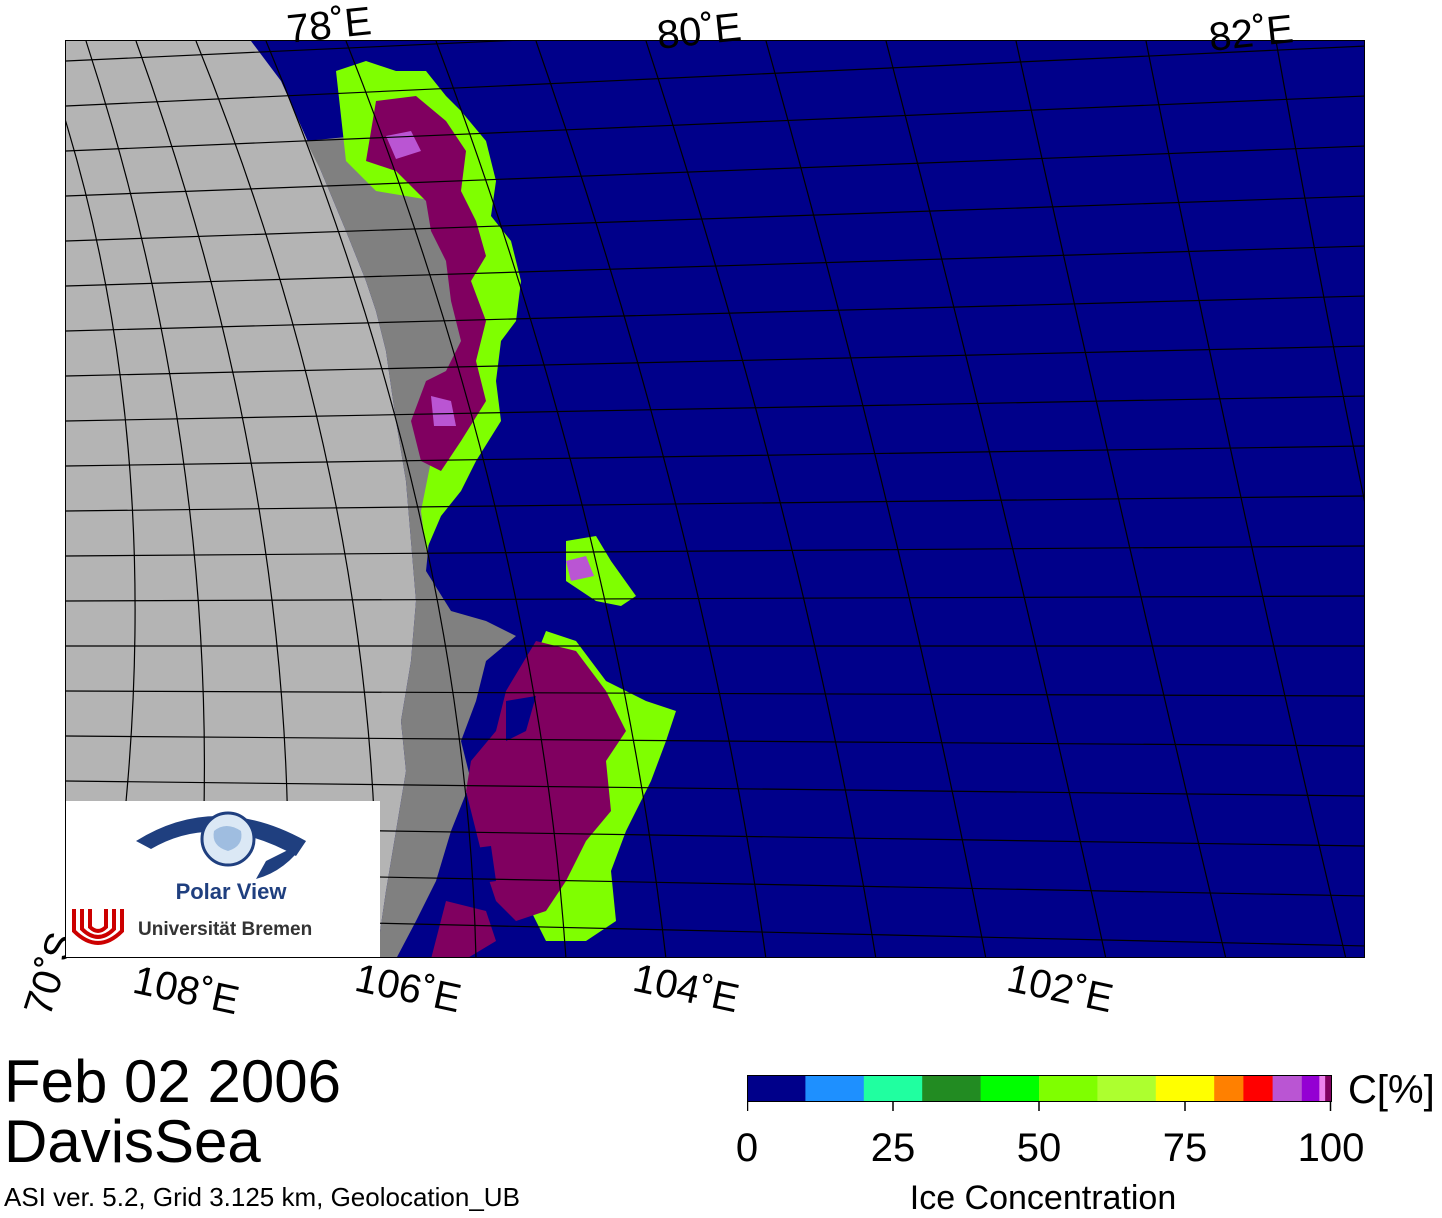 The image size is (1442, 1218). I want to click on lon-label-bottom: 106˚E, so click(408, 989).